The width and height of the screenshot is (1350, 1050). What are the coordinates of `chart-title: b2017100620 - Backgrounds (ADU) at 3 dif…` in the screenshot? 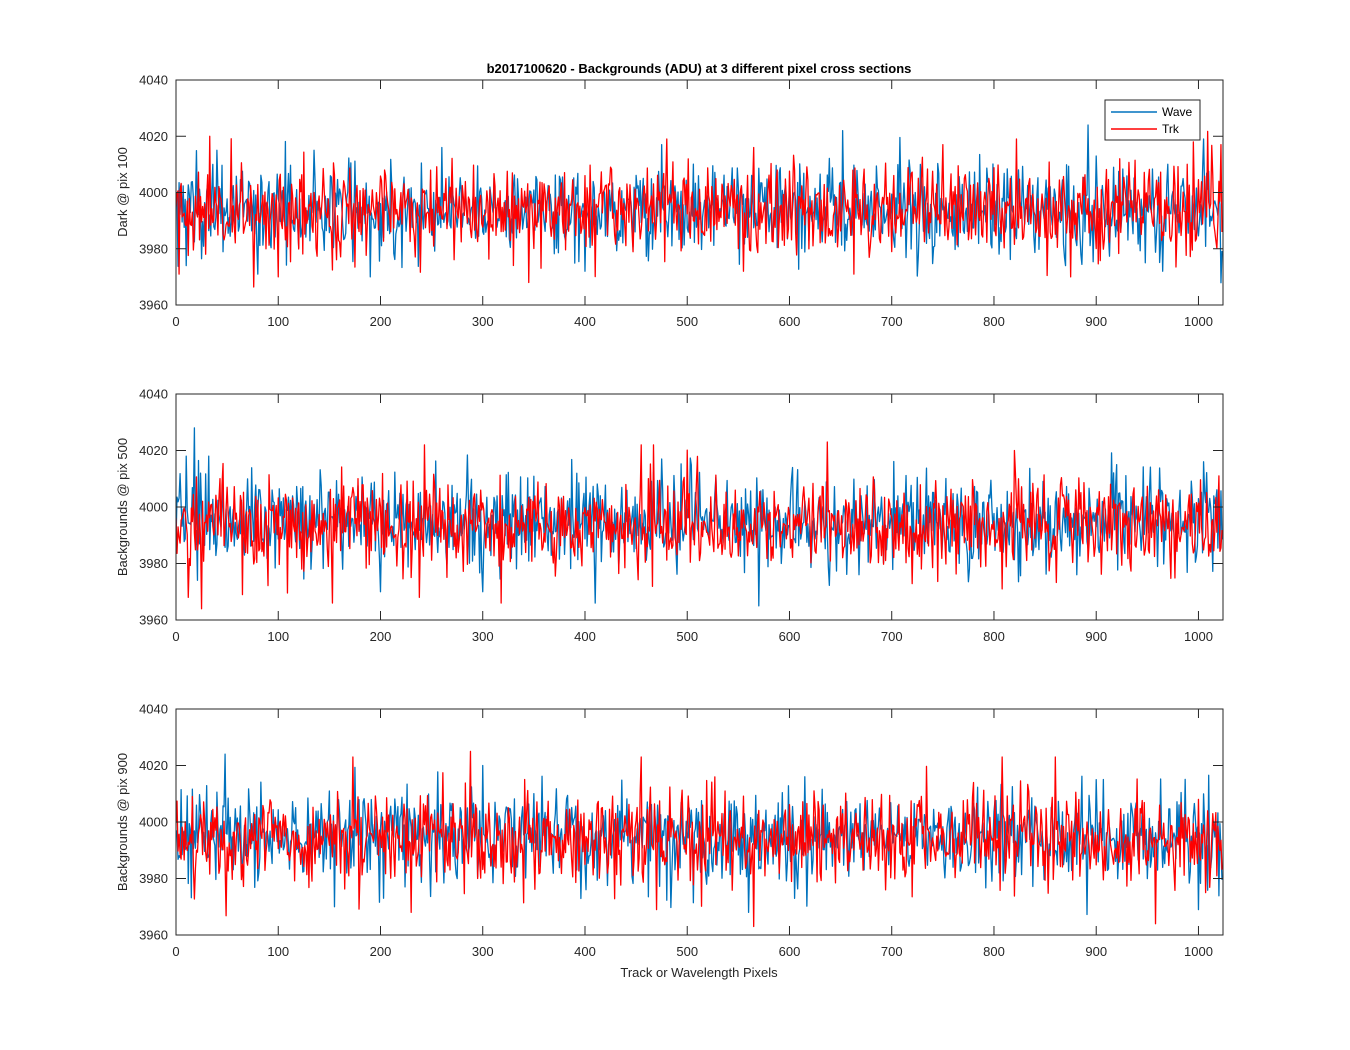 It's located at (699, 68).